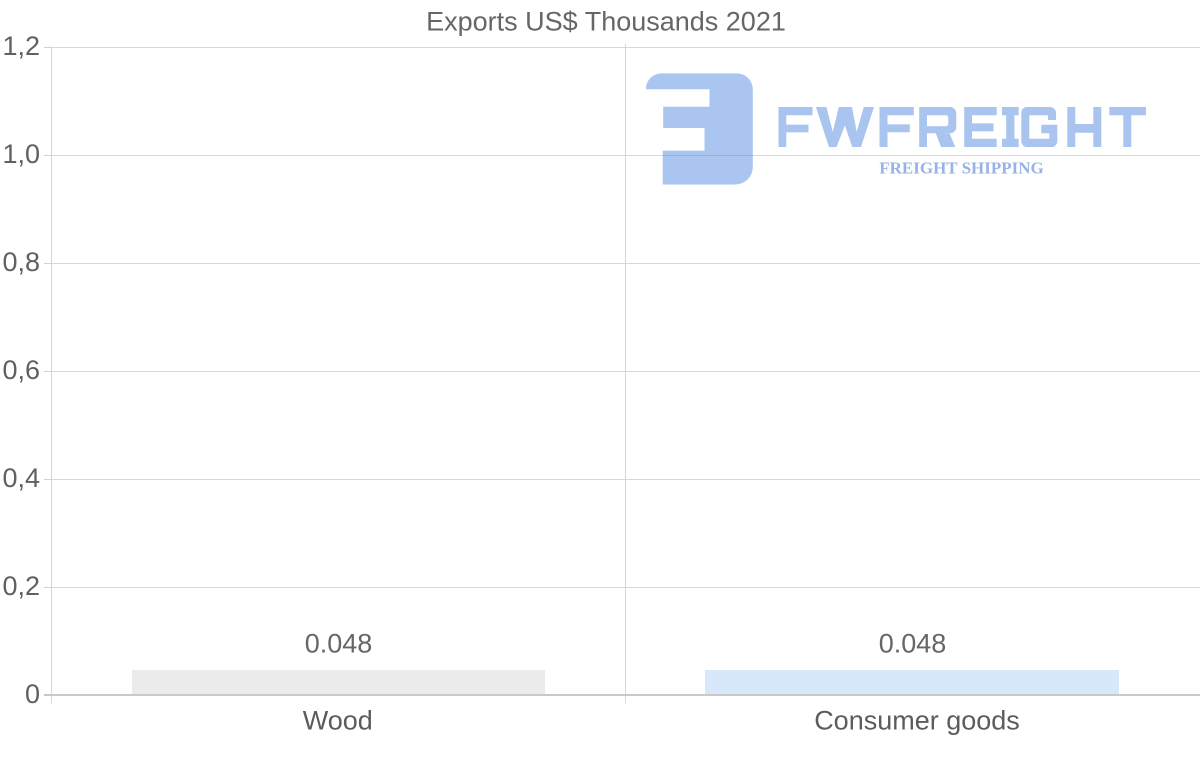 The image size is (1200, 763). I want to click on svg-text: 0,2, so click(21, 586).